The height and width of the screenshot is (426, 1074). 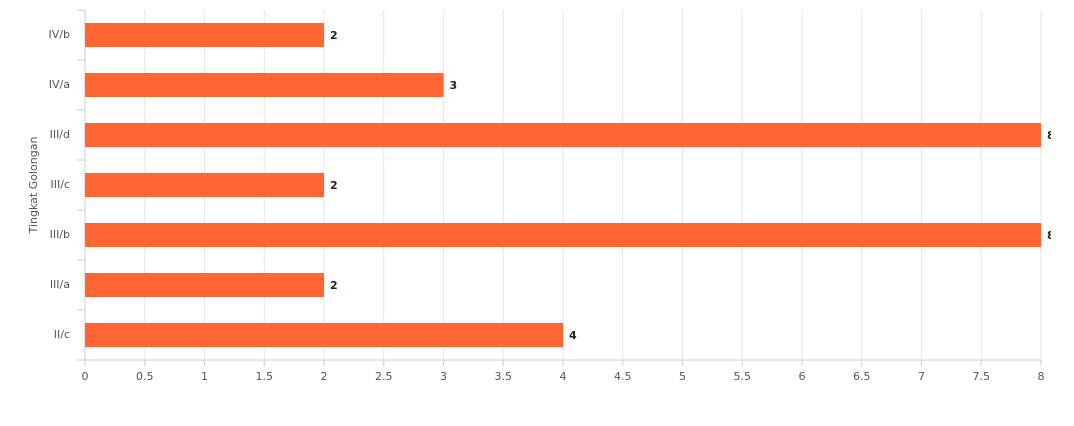 What do you see at coordinates (265, 376) in the screenshot?
I see `x-tick-label: 1.5` at bounding box center [265, 376].